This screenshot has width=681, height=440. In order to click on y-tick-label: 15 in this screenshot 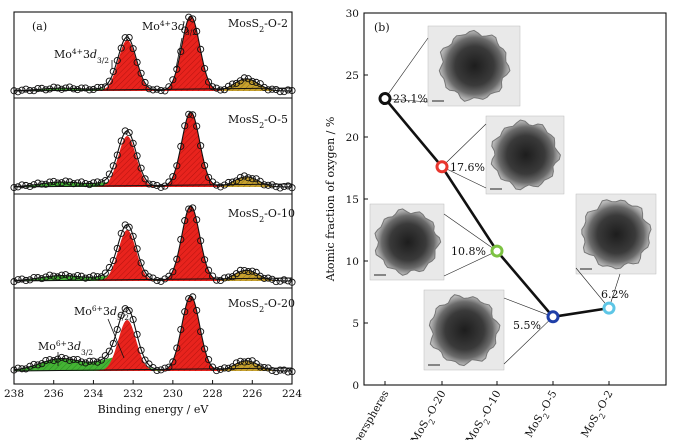, I will do `click(352, 200)`.